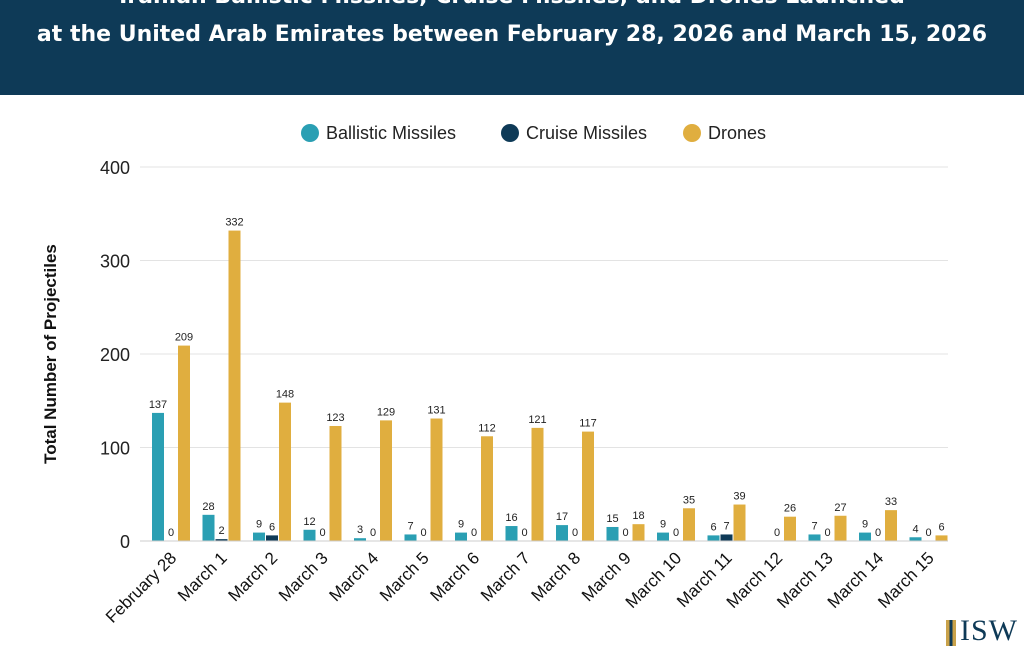  Describe the element at coordinates (303, 576) in the screenshot. I see `x-tick-label: March 3` at that location.